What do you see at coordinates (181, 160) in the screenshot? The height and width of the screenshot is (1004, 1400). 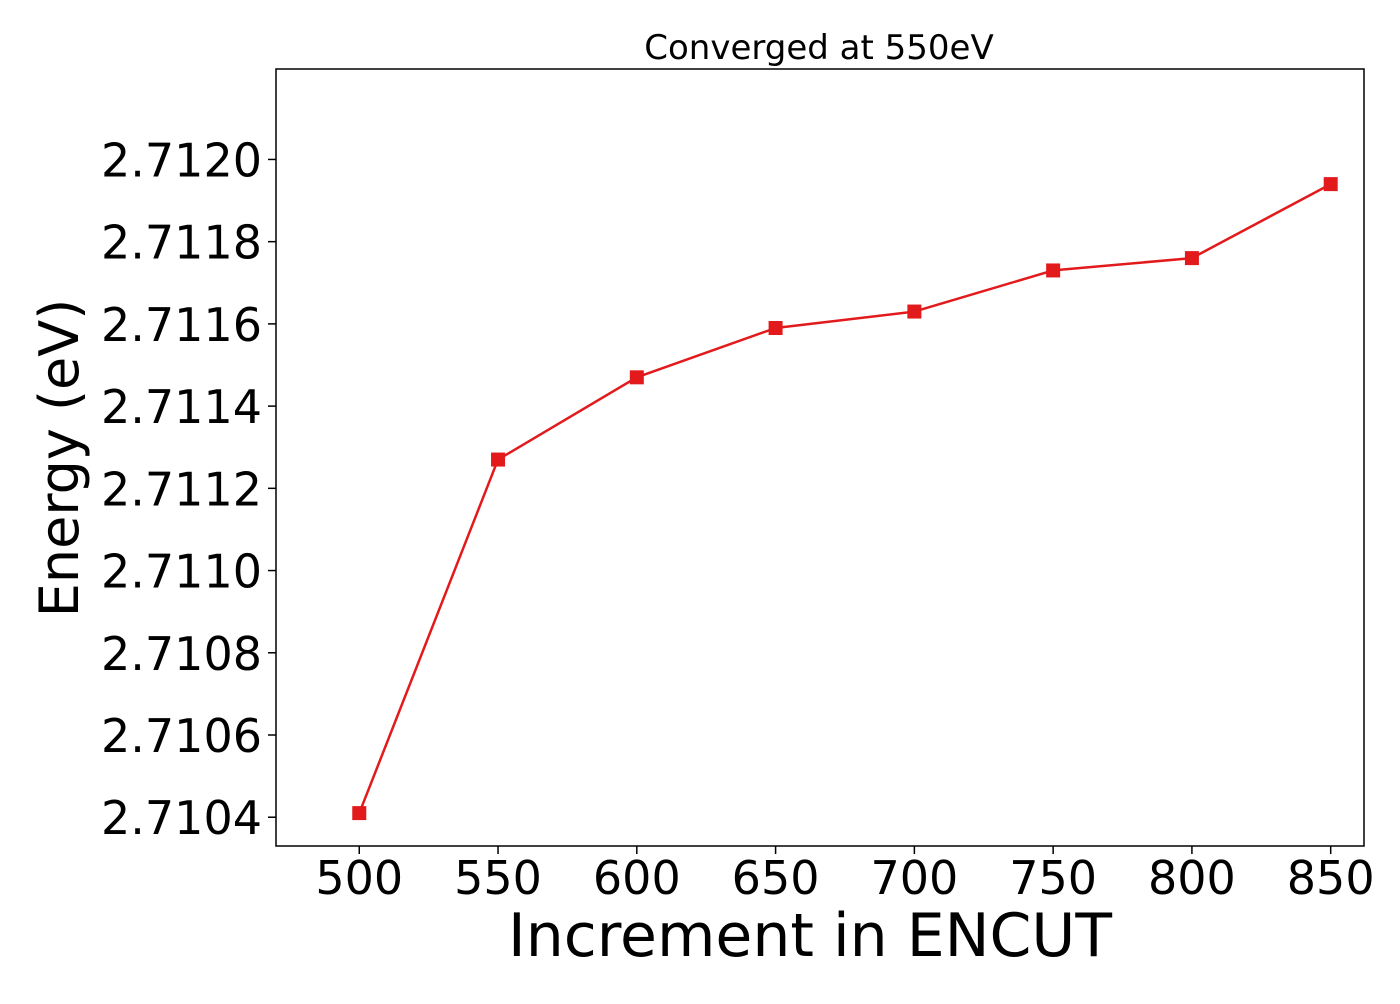 I see `y-tick-label: 2.7120` at bounding box center [181, 160].